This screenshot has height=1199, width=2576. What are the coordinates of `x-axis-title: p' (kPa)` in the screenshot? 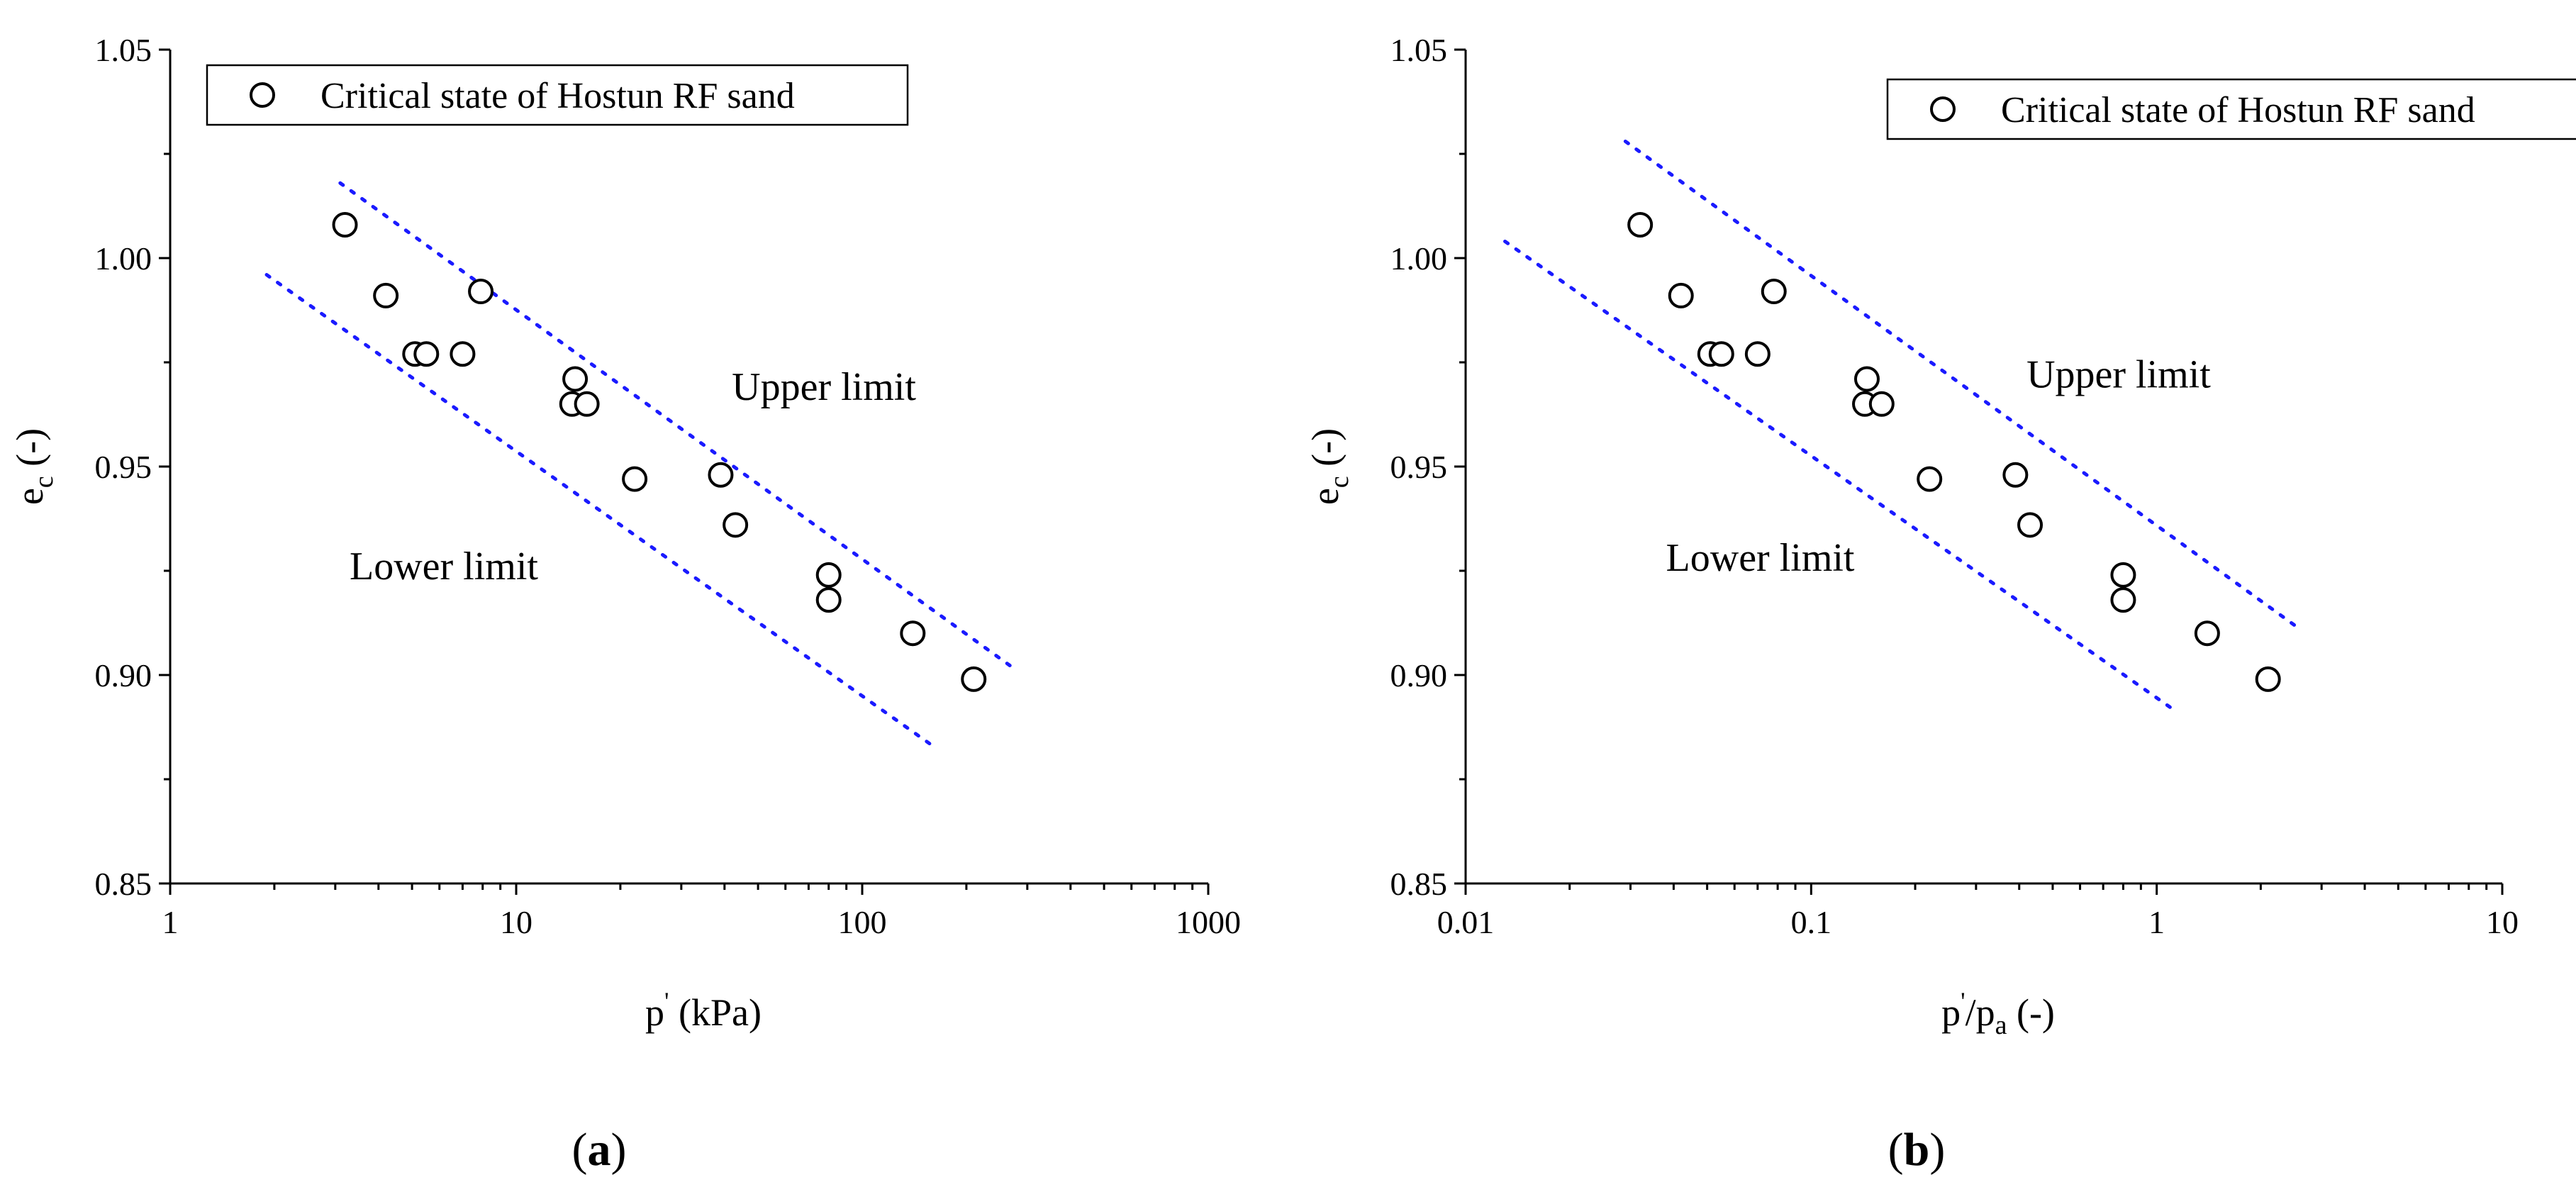 It's located at (703, 1010).